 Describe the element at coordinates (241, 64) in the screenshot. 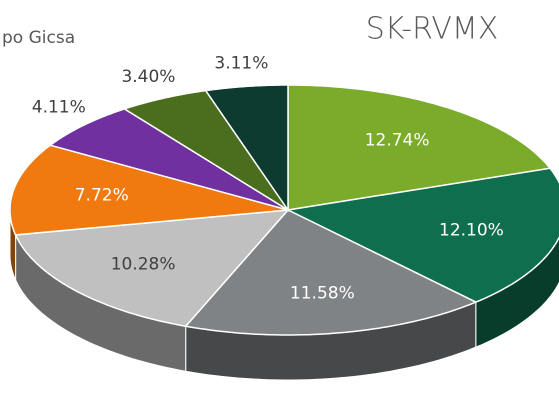

I see `data-label: 3.11%` at that location.